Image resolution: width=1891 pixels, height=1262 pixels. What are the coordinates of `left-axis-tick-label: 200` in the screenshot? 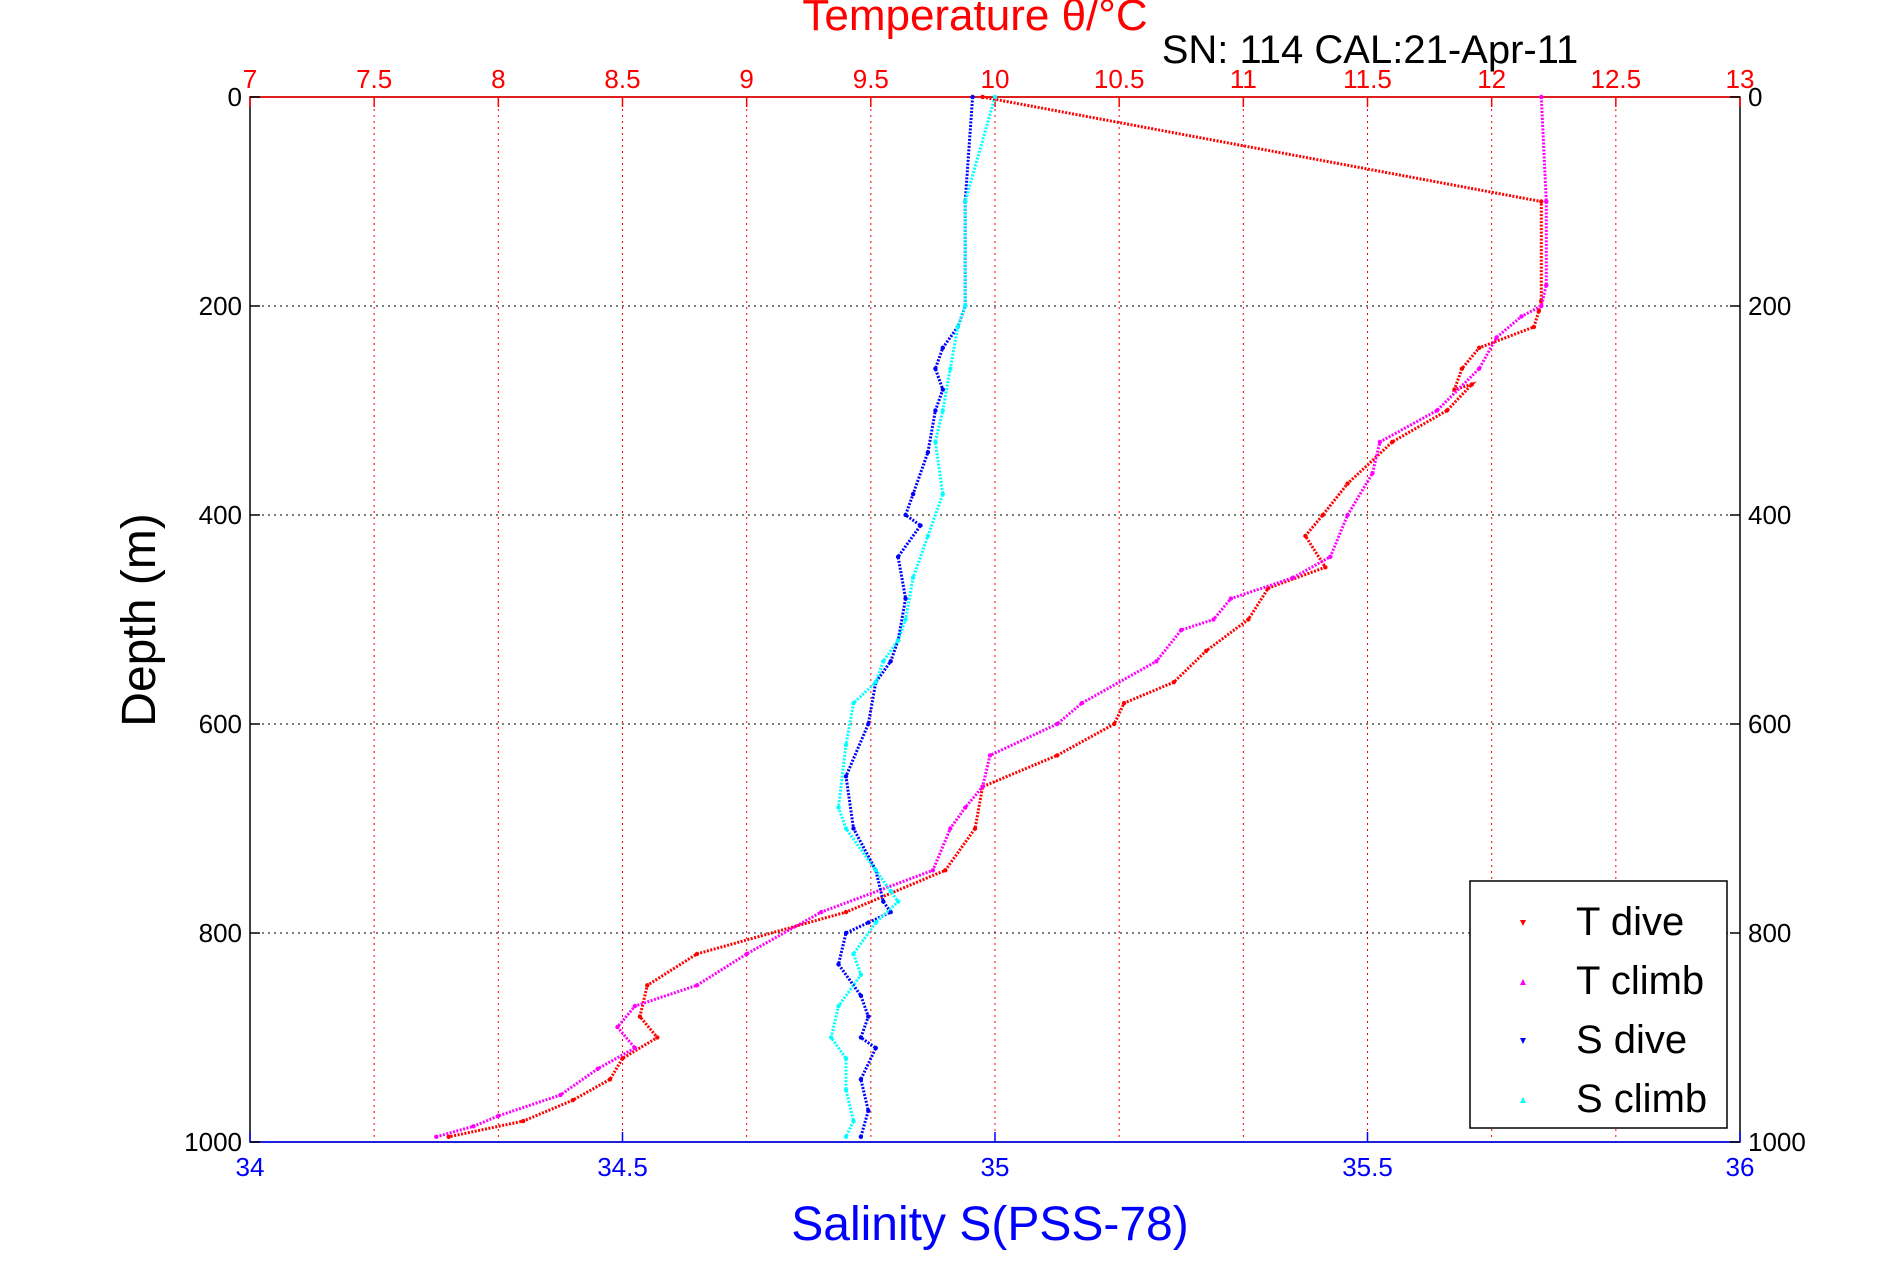 It's located at (220, 306).